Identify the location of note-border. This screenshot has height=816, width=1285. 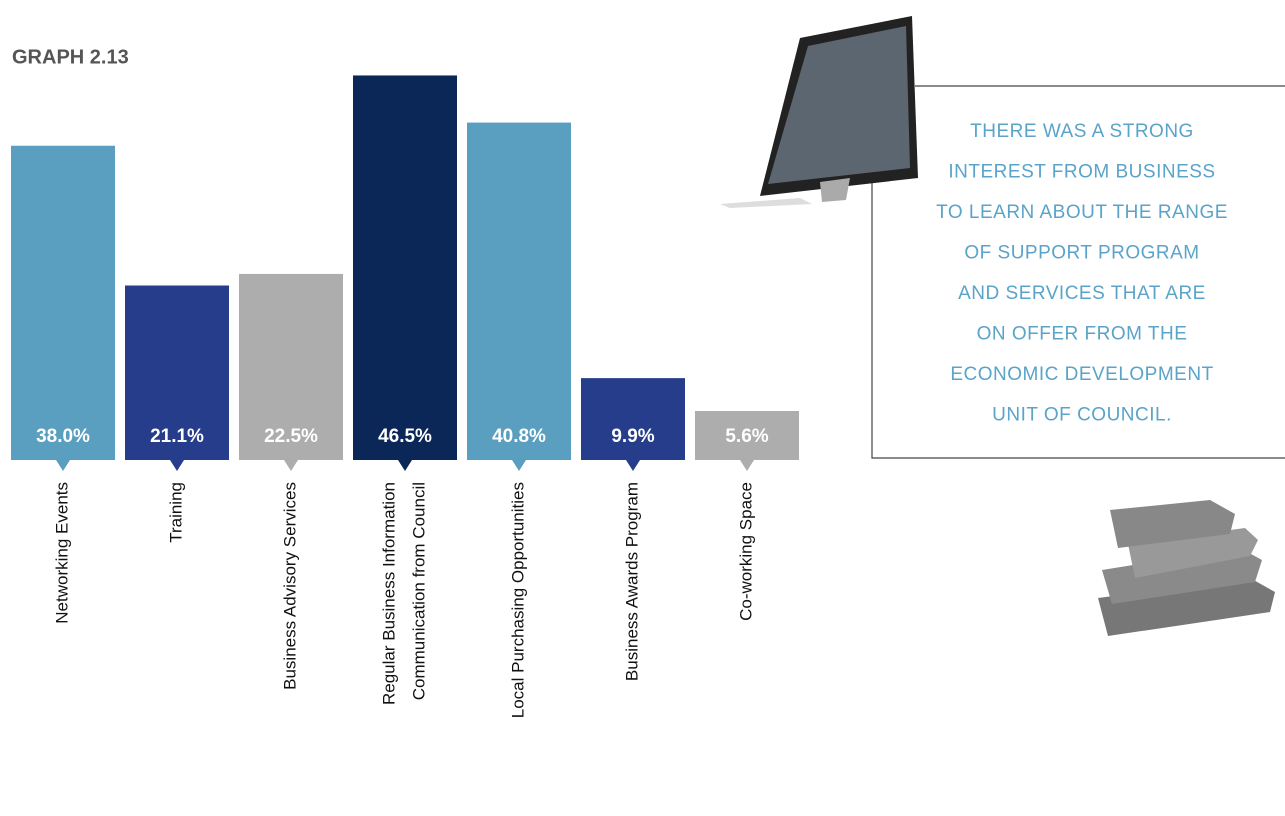
(1078, 299).